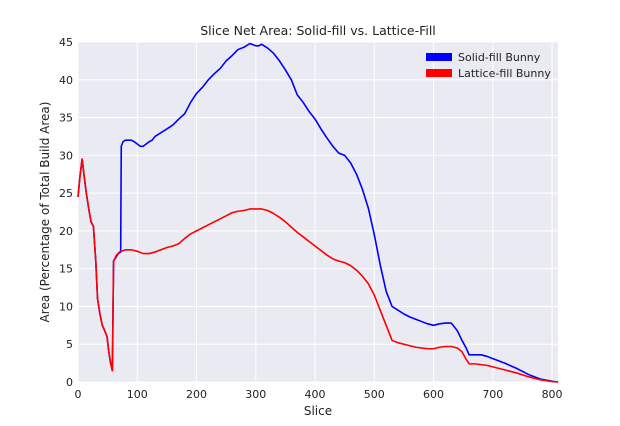  Describe the element at coordinates (318, 411) in the screenshot. I see `x-axis-label: Slice` at that location.